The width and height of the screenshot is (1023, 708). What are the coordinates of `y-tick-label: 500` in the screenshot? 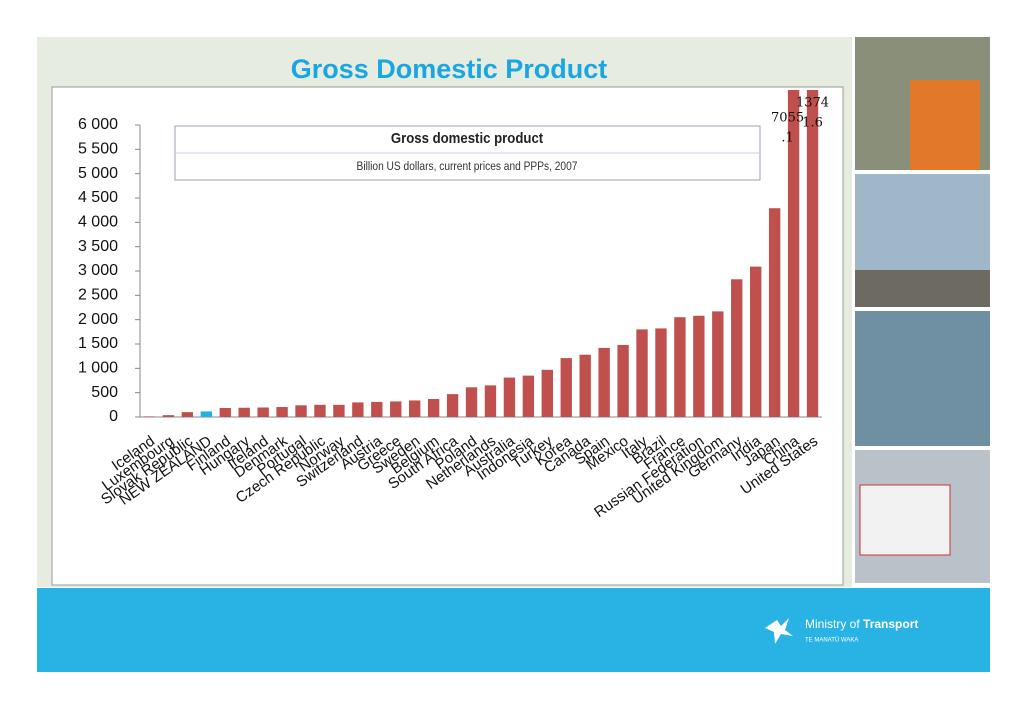 It's located at (104, 392).